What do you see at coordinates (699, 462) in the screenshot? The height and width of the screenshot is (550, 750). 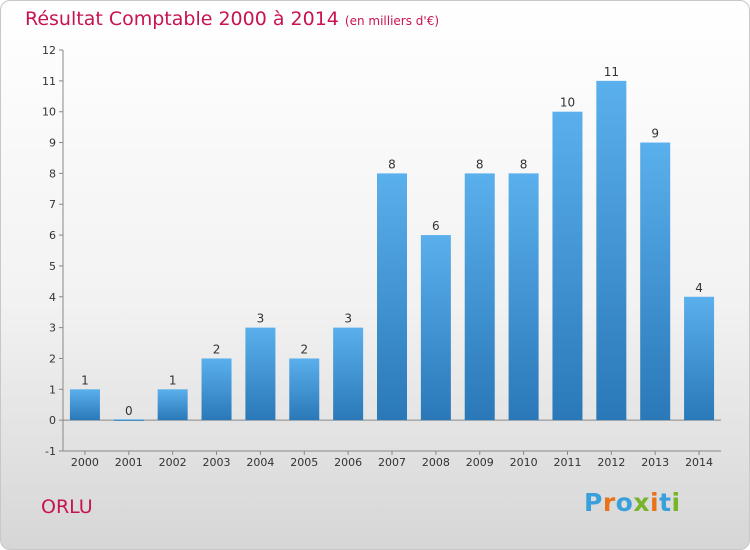 I see `x-tick-label: 2014` at bounding box center [699, 462].